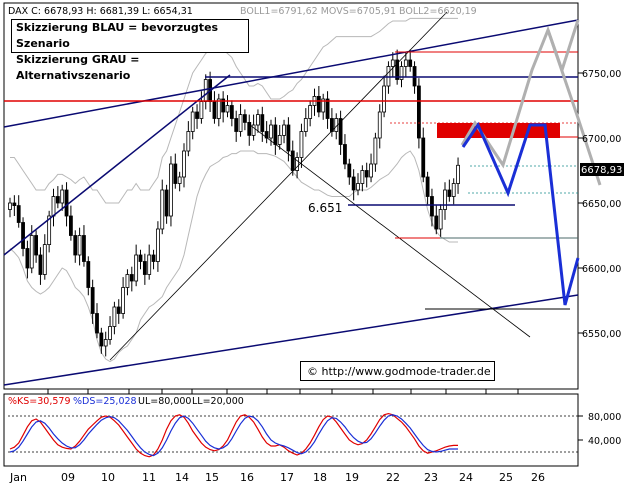 This screenshot has width=624, height=486. Describe the element at coordinates (397, 371) in the screenshot. I see `copyright-link: © http://www.godmode-trader.de` at that location.